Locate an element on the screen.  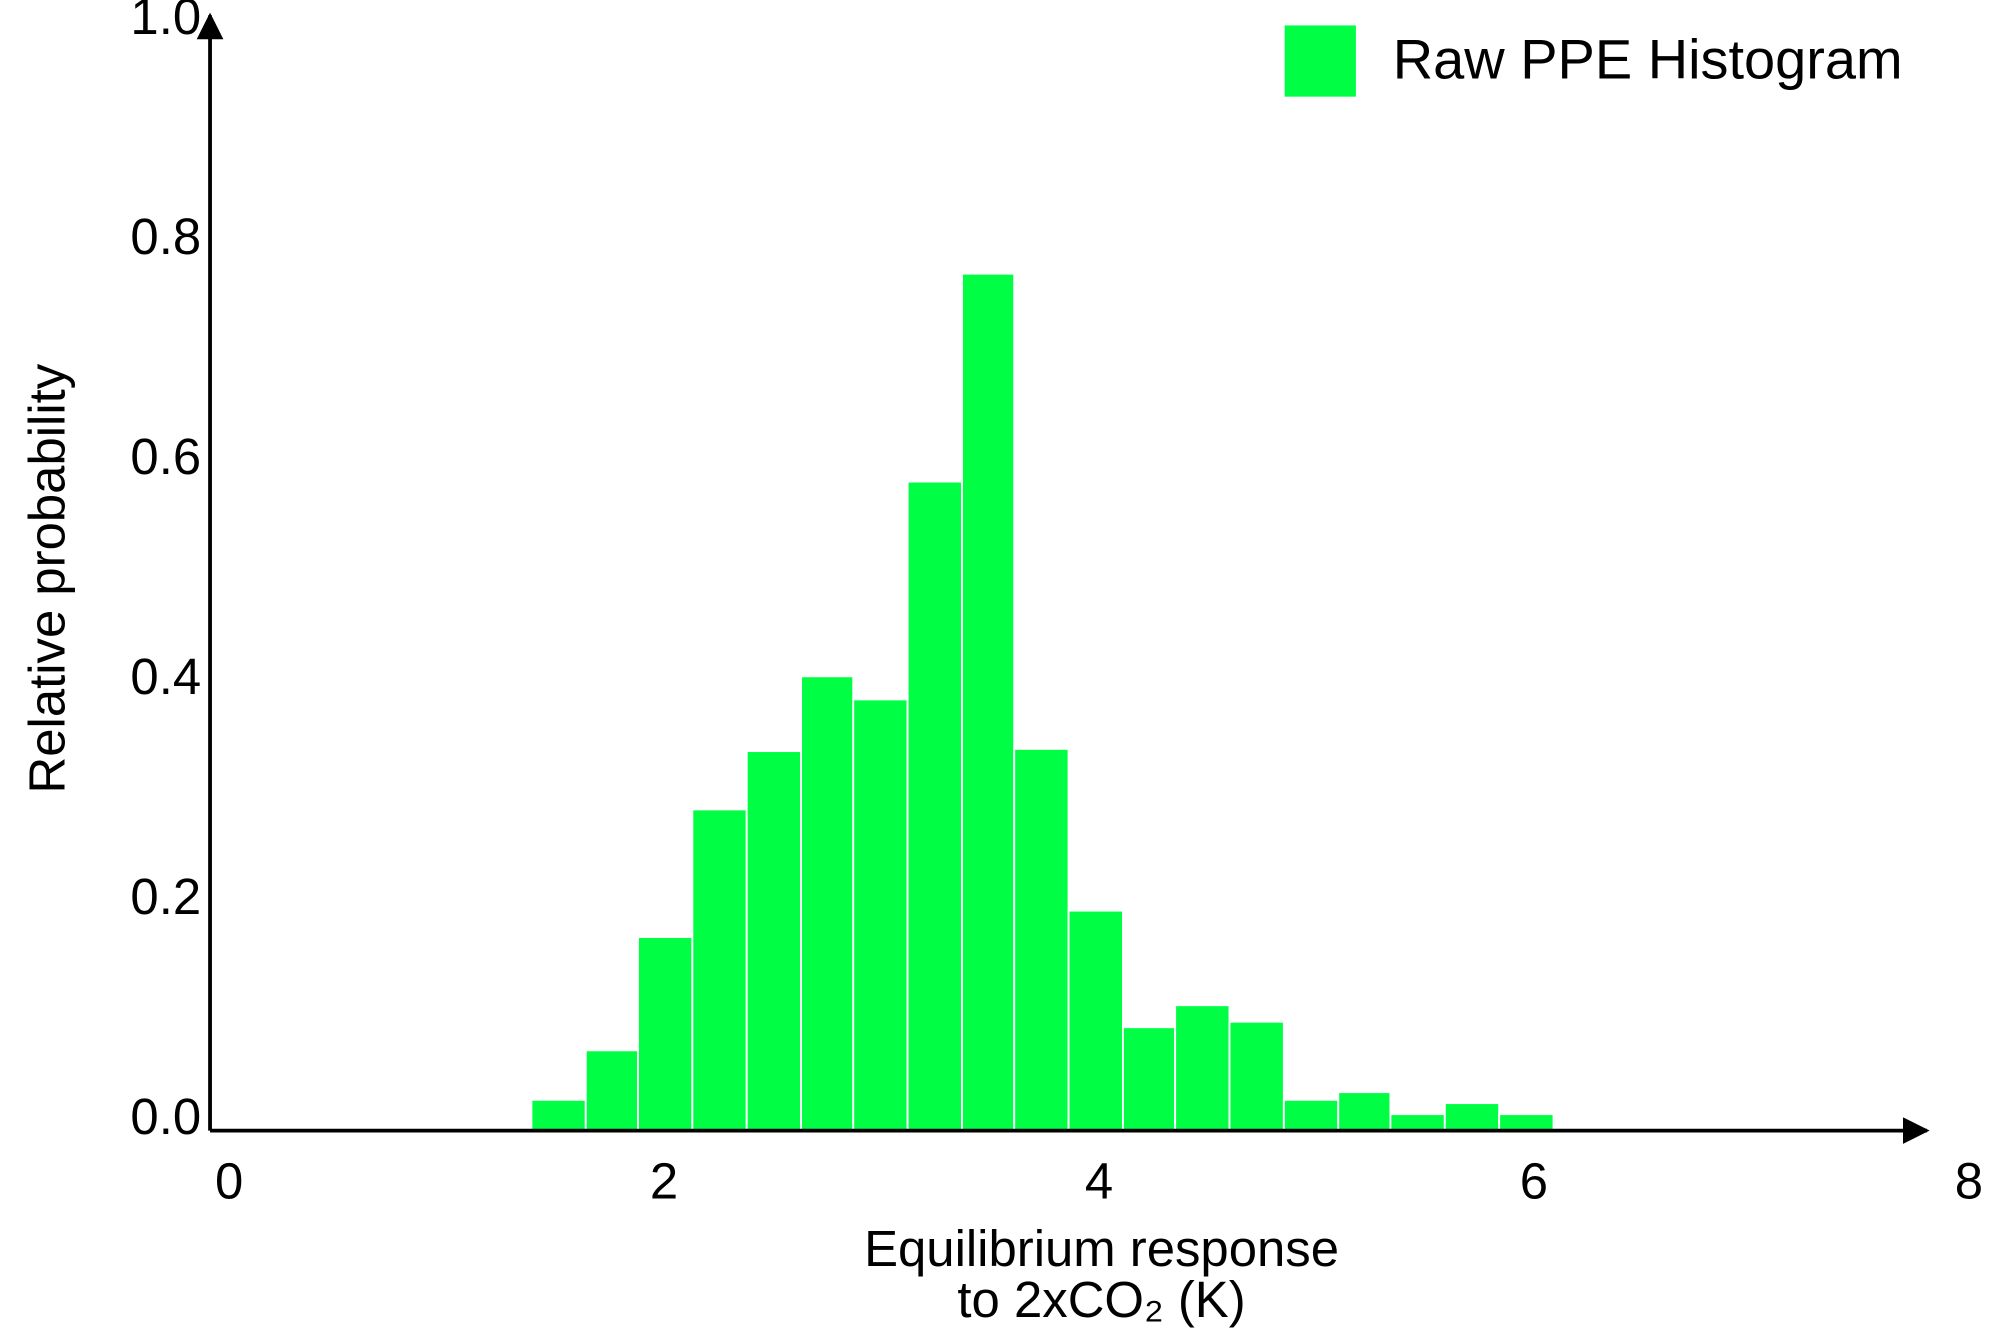
x-axis-label: to 2xCO₂ (K) is located at coordinates (1101, 1299).